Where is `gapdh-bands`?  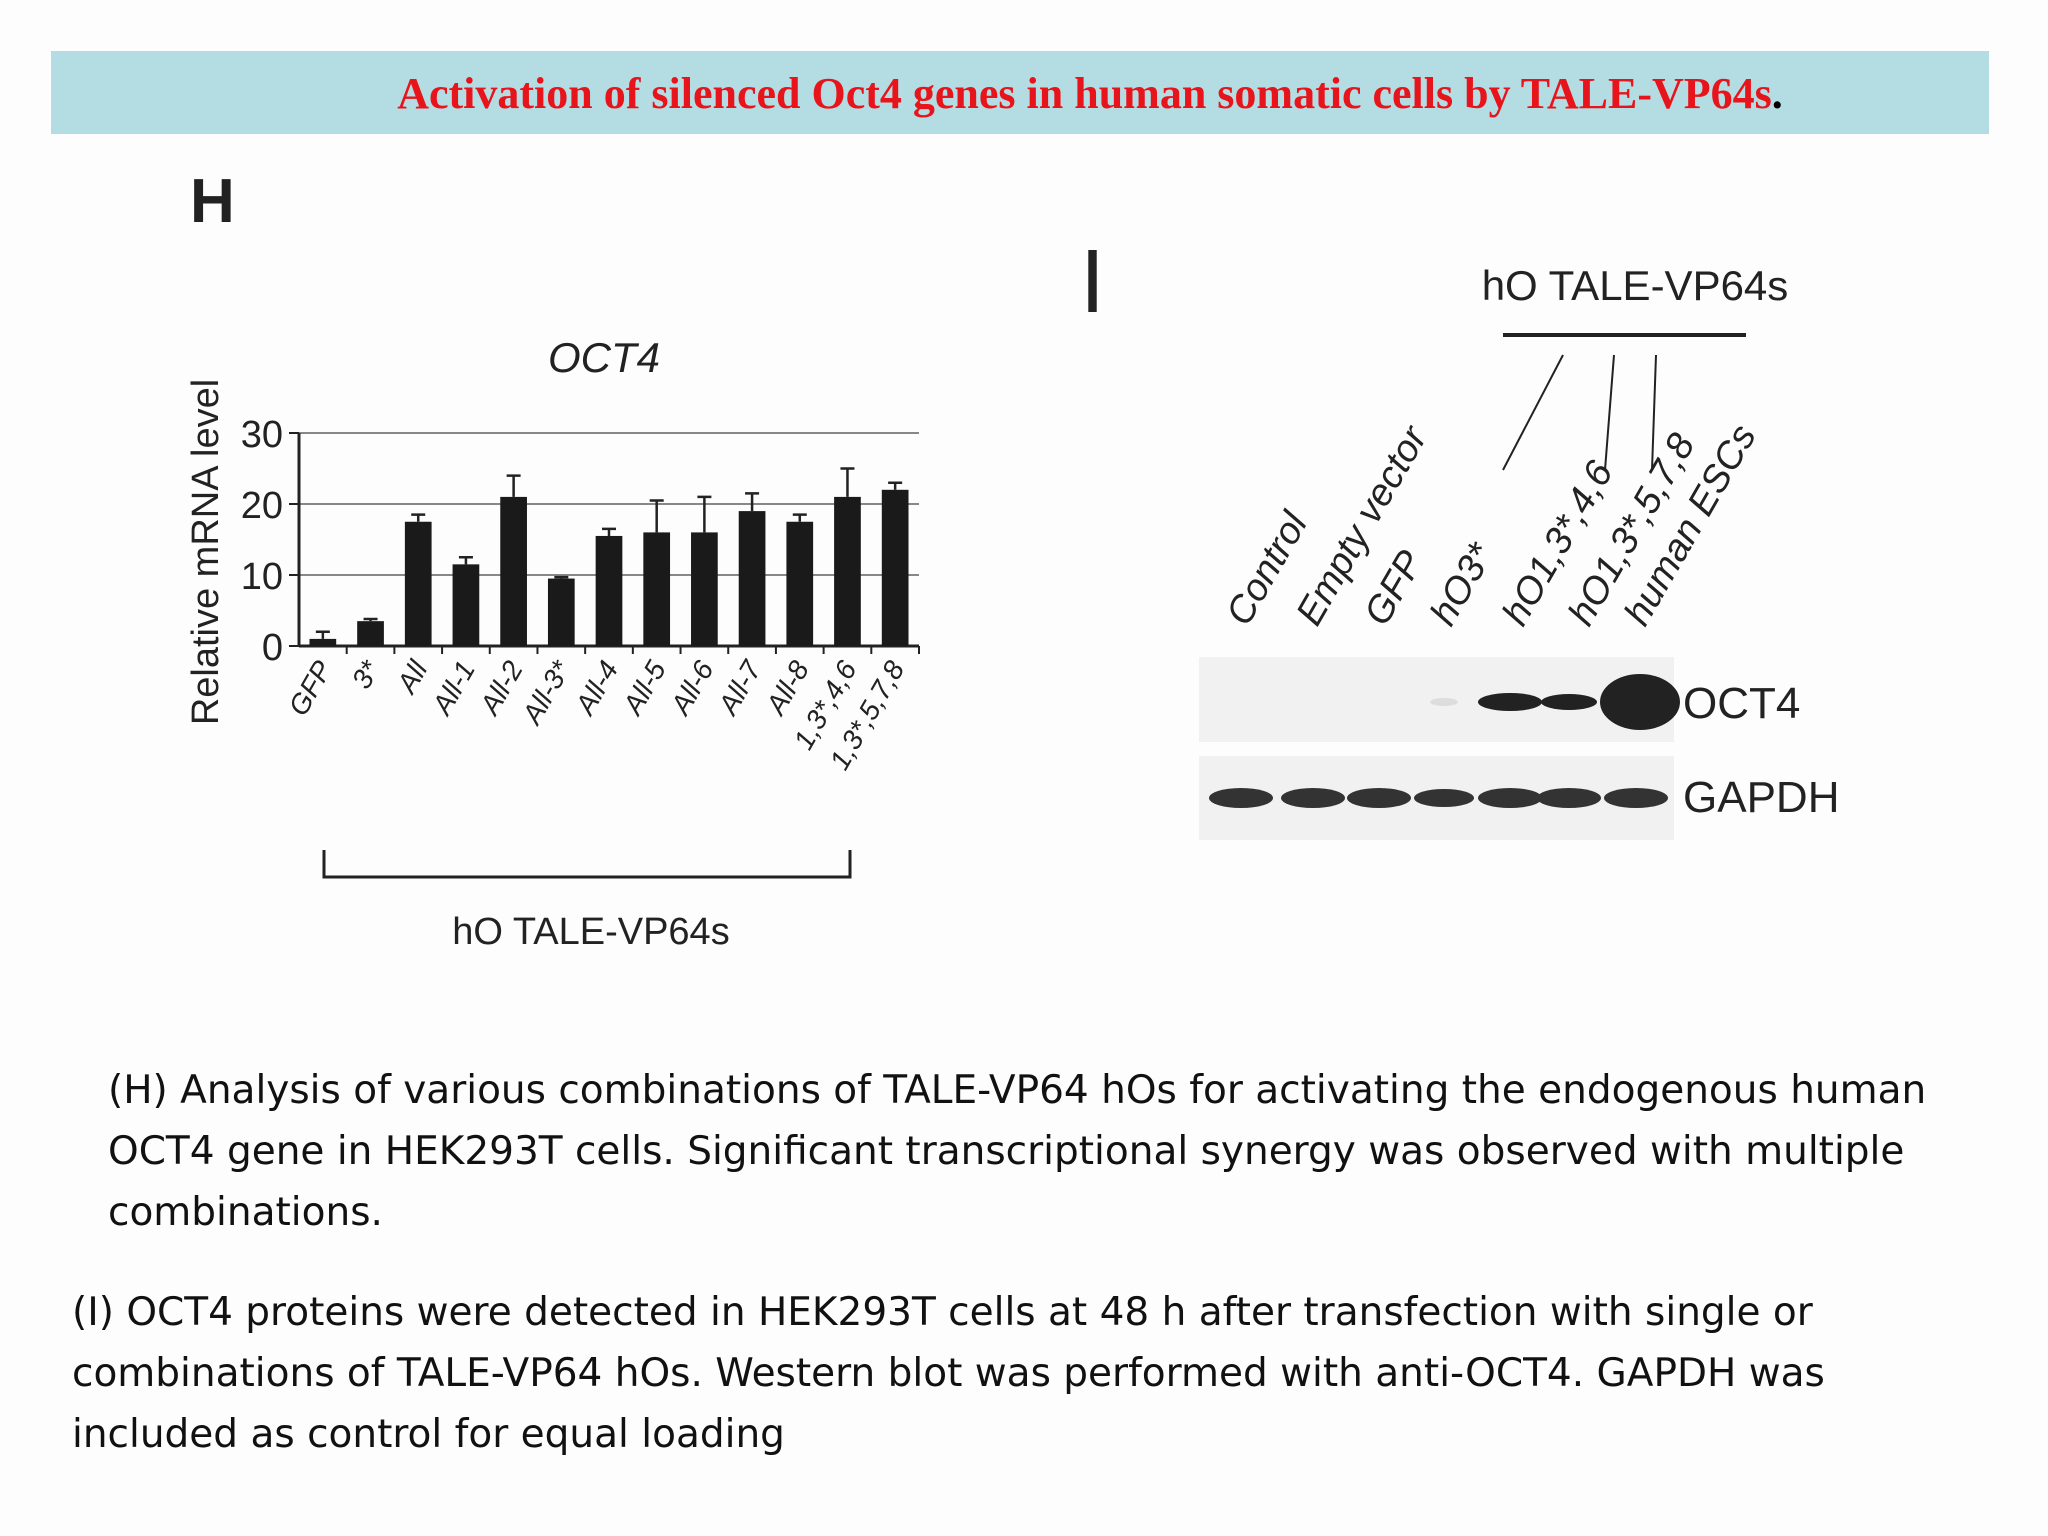
gapdh-bands is located at coordinates (1438, 798).